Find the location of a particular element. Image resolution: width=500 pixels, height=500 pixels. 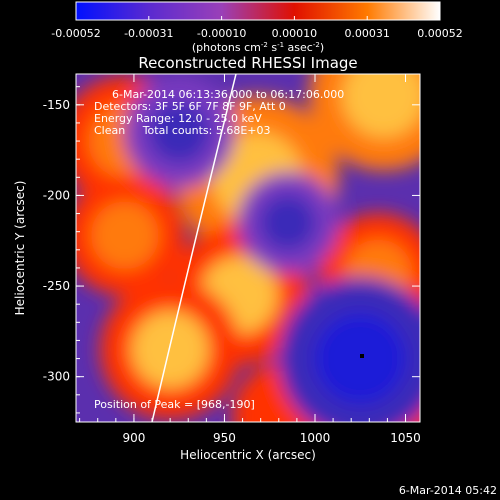

peak-marker is located at coordinates (362, 356).